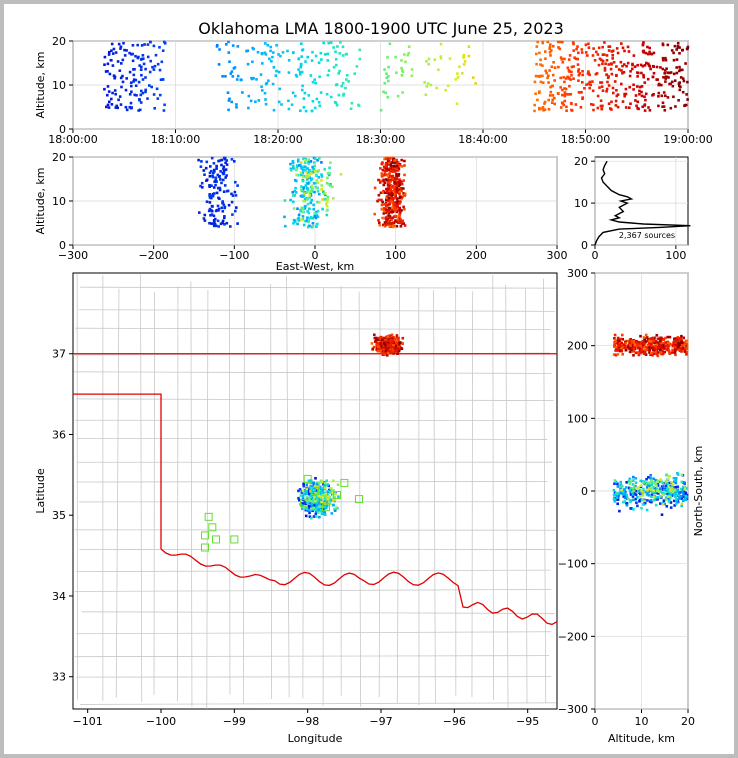 The image size is (738, 758). I want to click on lma-station-marker, so click(315, 491).